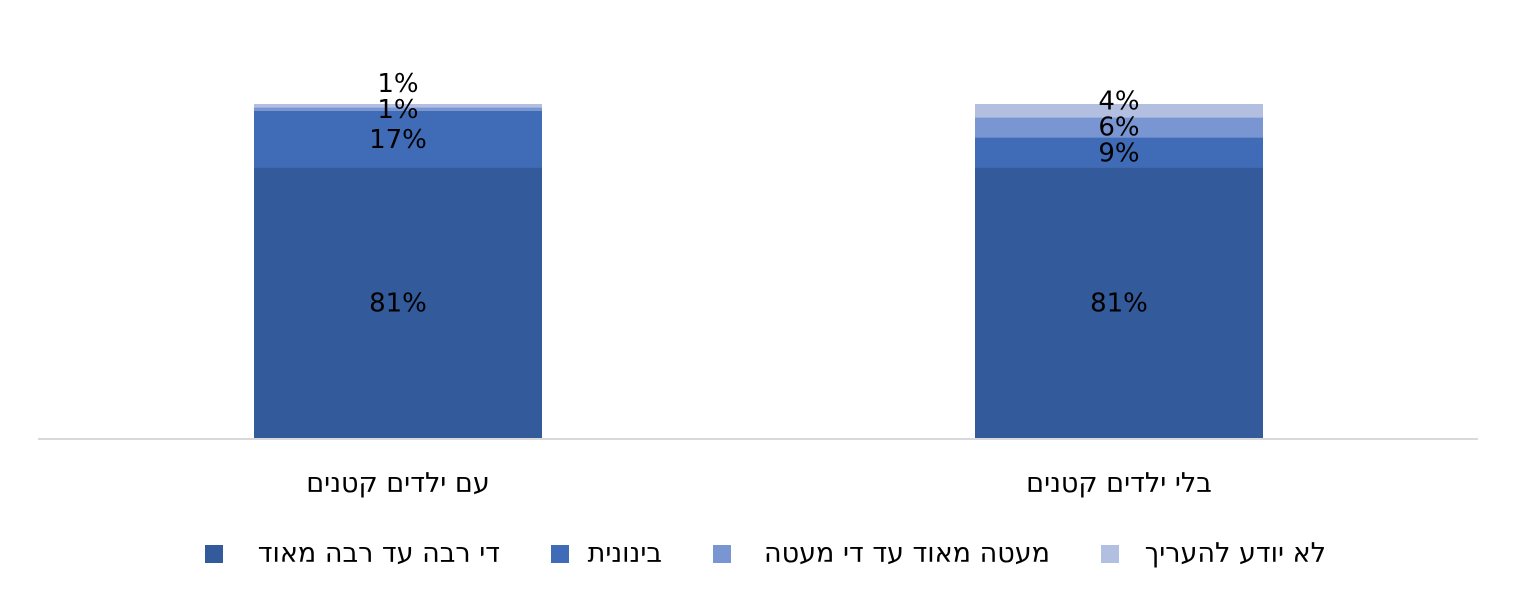 This screenshot has height=608, width=1518. I want to click on legend-swatch-dont-know, so click(1110, 554).